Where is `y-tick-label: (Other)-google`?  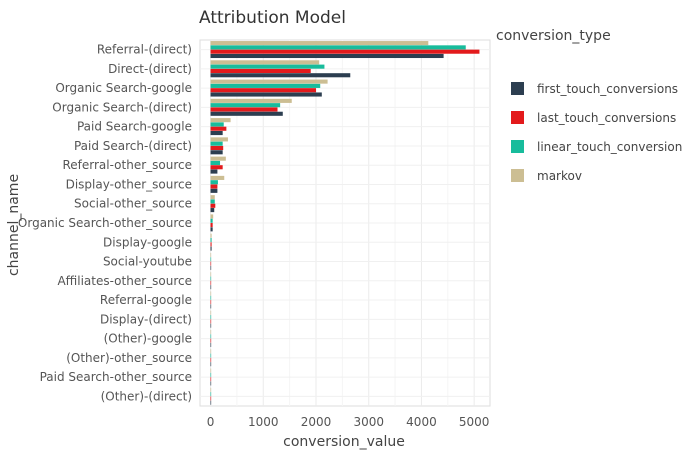
y-tick-label: (Other)-google is located at coordinates (148, 339).